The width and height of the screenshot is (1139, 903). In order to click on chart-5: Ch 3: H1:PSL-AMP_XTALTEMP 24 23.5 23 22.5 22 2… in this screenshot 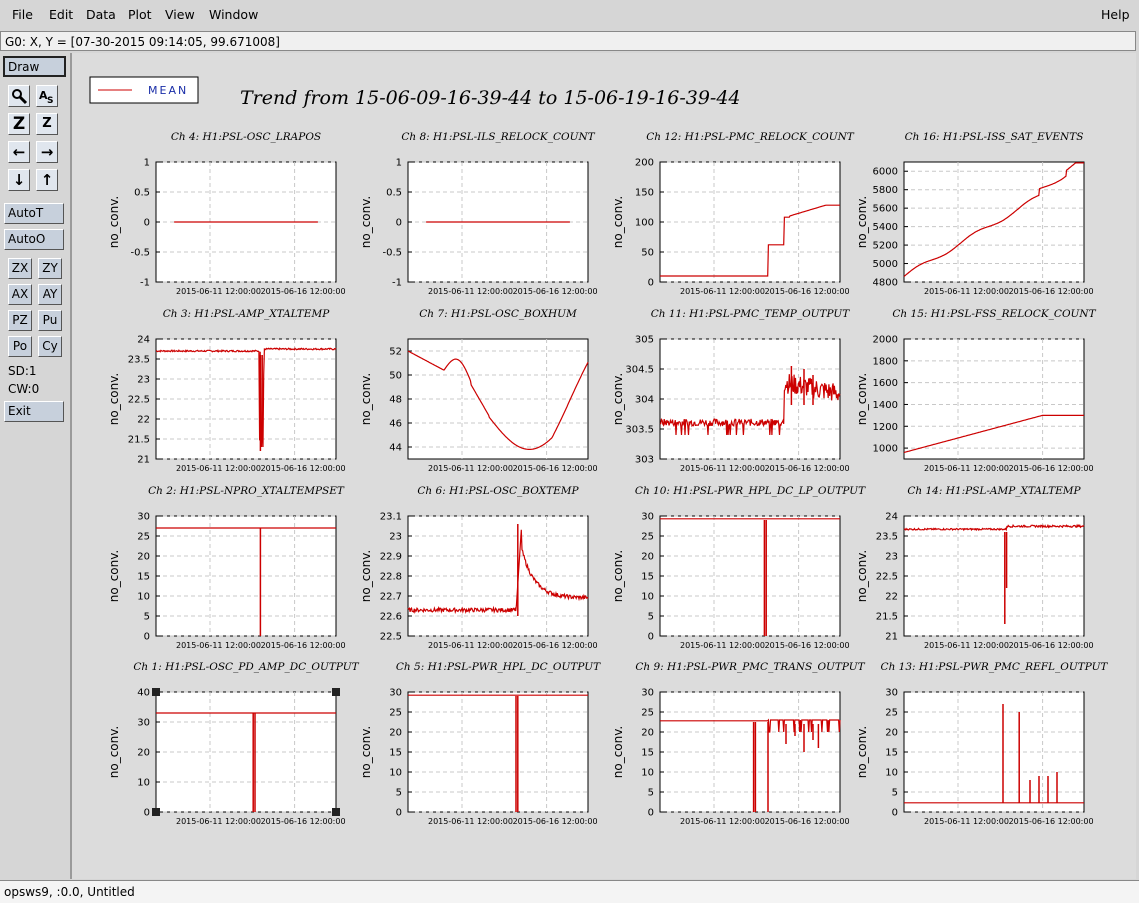, I will do `click(226, 390)`.